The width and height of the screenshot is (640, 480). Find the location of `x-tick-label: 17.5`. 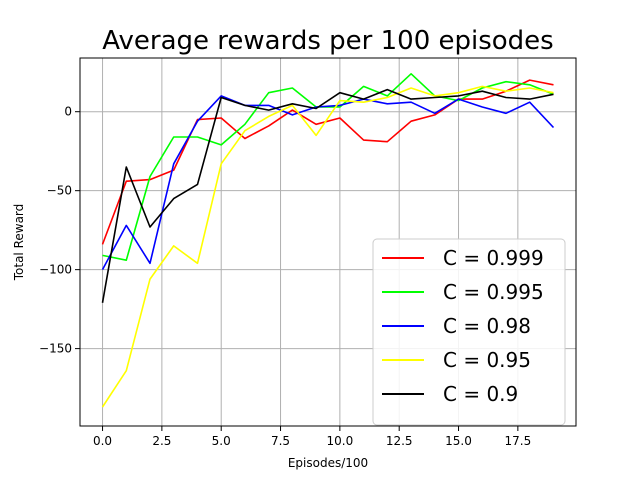

x-tick-label: 17.5 is located at coordinates (517, 441).